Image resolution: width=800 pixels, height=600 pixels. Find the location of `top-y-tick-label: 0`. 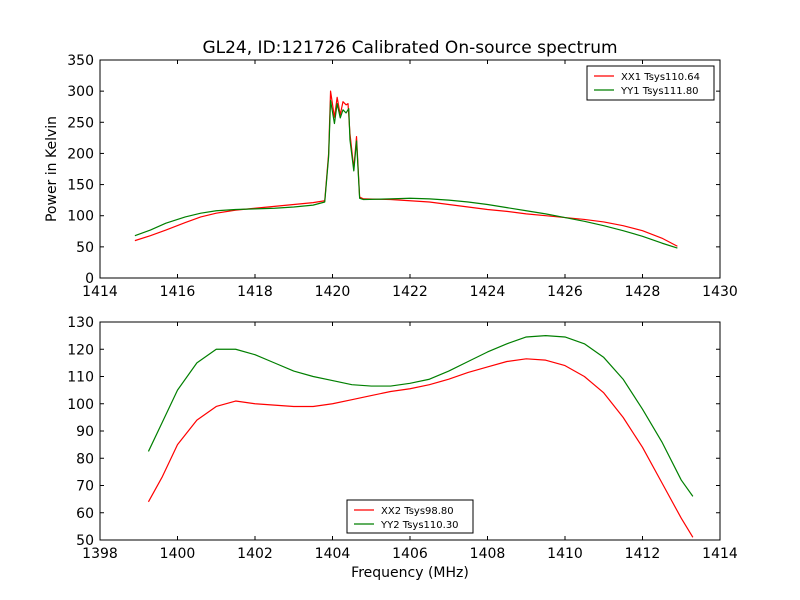

top-y-tick-label: 0 is located at coordinates (89, 279).